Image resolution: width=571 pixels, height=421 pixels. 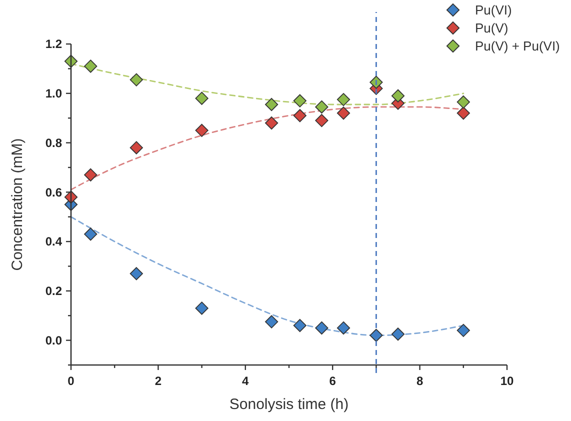 What do you see at coordinates (71, 381) in the screenshot?
I see `x-tick-label: 0` at bounding box center [71, 381].